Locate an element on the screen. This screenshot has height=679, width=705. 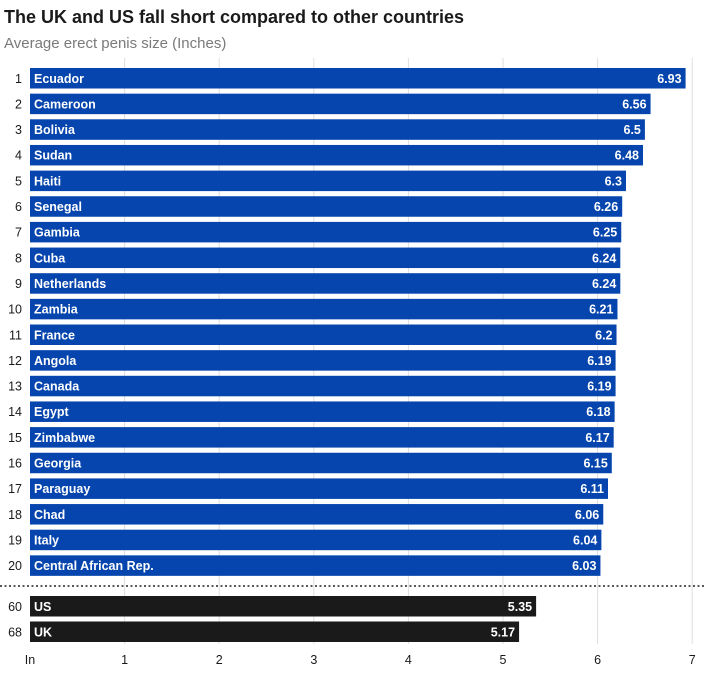
rank-label: 12 is located at coordinates (15, 361).